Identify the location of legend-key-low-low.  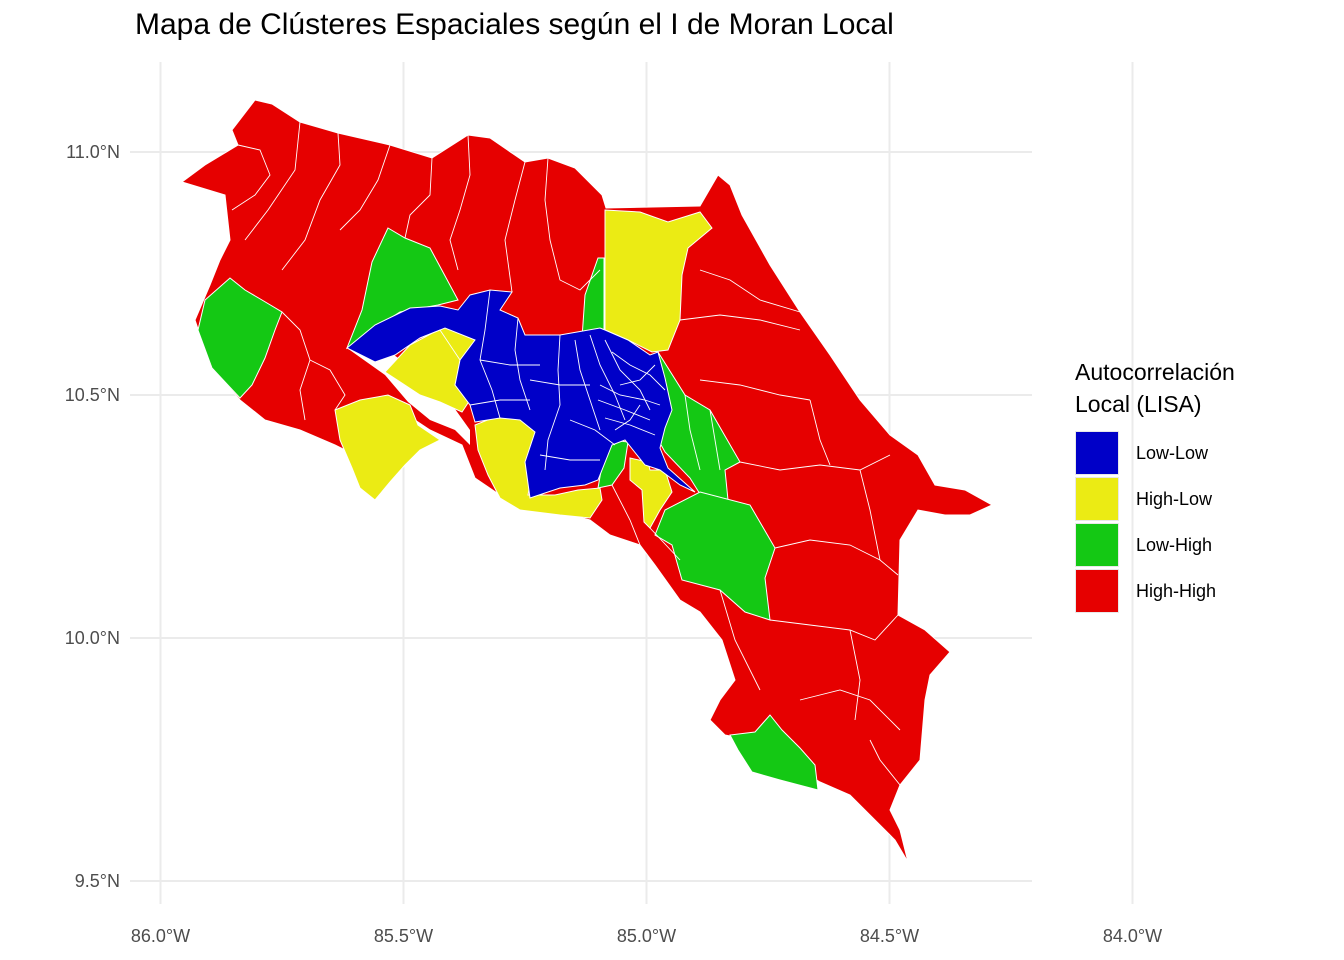
(1097, 453).